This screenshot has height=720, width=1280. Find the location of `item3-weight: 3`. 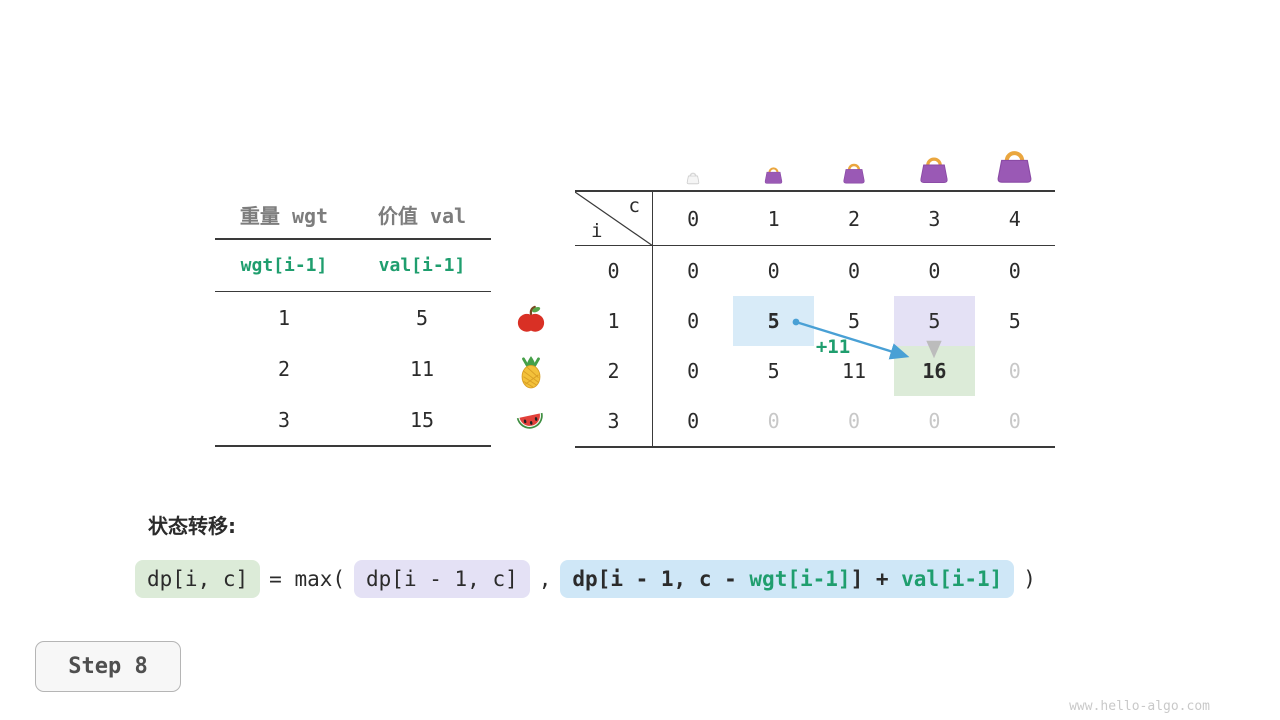

item3-weight: 3 is located at coordinates (284, 419).